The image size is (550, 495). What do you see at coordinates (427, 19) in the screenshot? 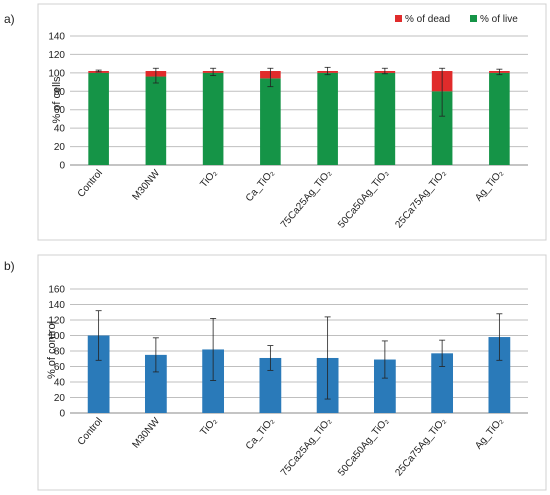
I see `legend-label-dead: % of dead` at bounding box center [427, 19].